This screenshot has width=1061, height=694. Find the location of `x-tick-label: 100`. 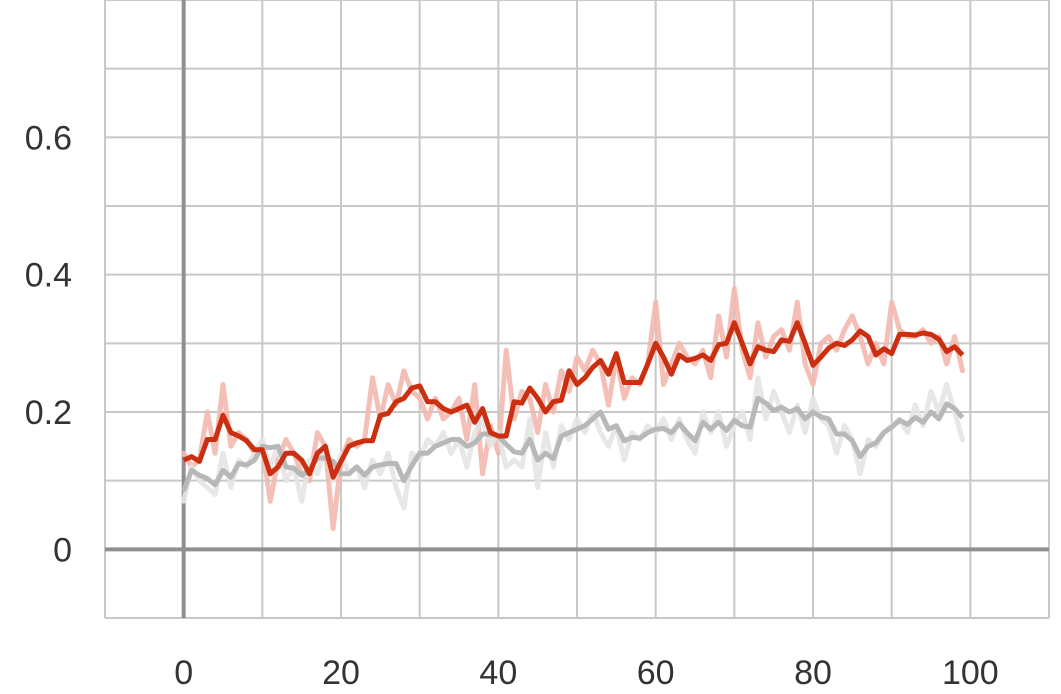

x-tick-label: 100 is located at coordinates (970, 673).